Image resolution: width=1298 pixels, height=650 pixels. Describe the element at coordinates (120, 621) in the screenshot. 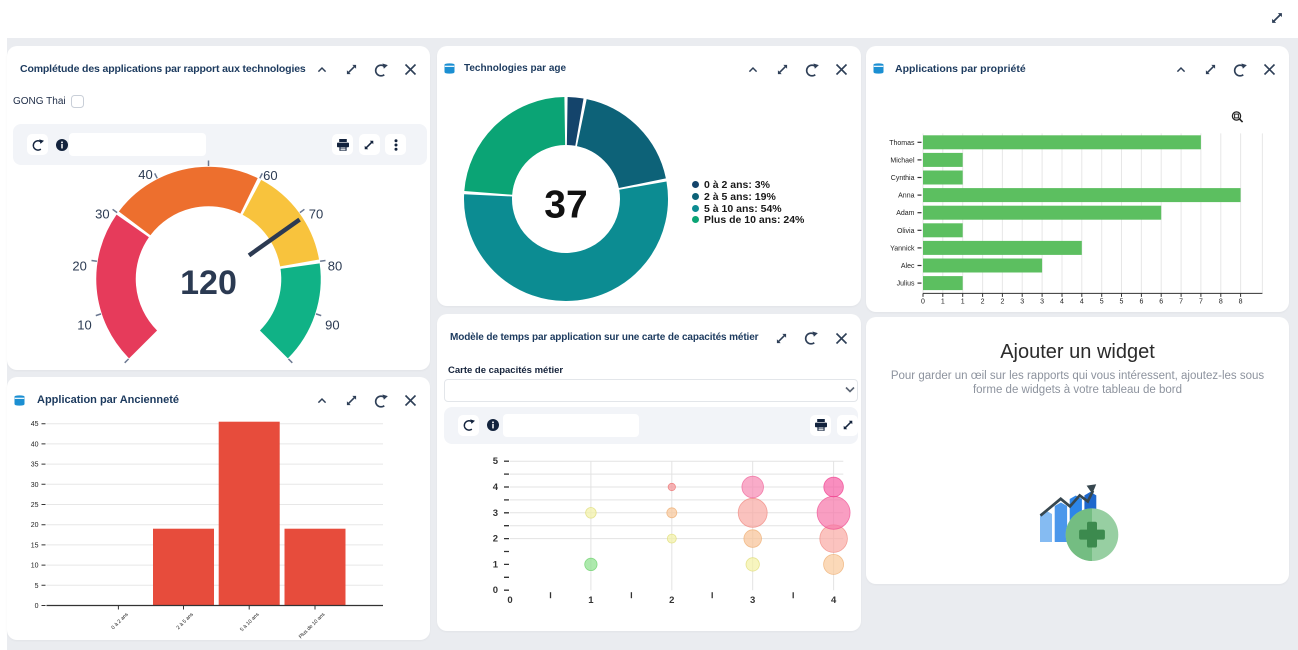

I see `svg-text: 0 à 2 ans` at that location.